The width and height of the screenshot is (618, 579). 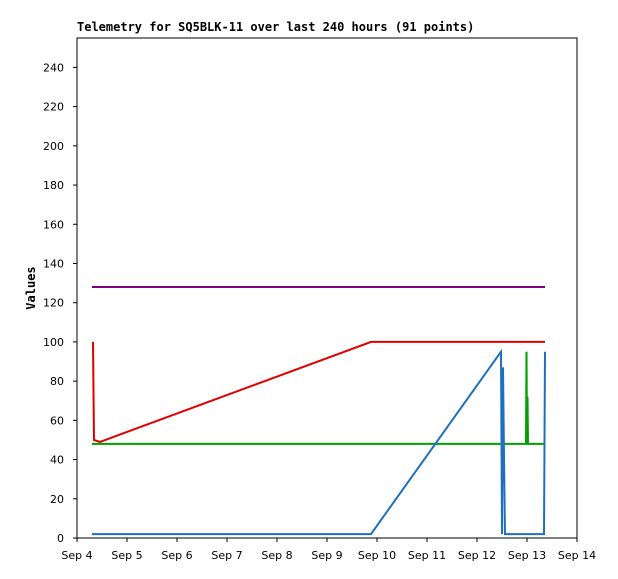 What do you see at coordinates (226, 555) in the screenshot?
I see `x-tick-label: Sep 7` at bounding box center [226, 555].